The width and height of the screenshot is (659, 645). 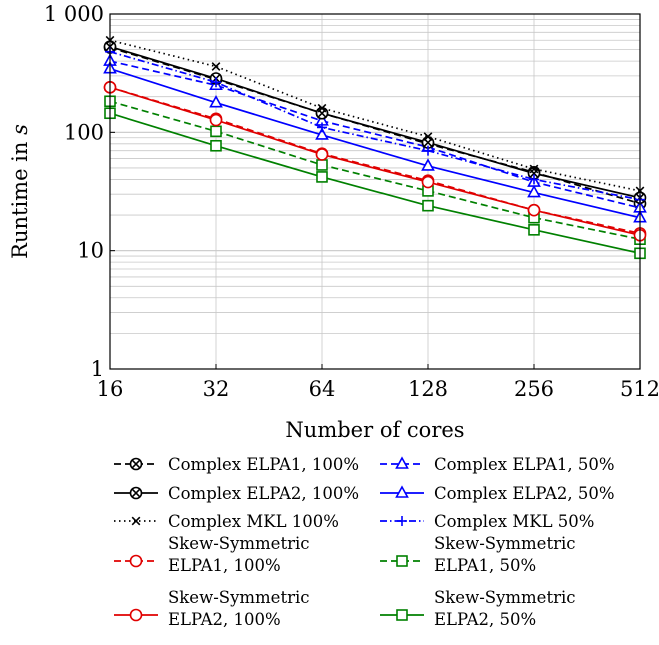 I want to click on x-tick-label: 64, so click(x=322, y=389).